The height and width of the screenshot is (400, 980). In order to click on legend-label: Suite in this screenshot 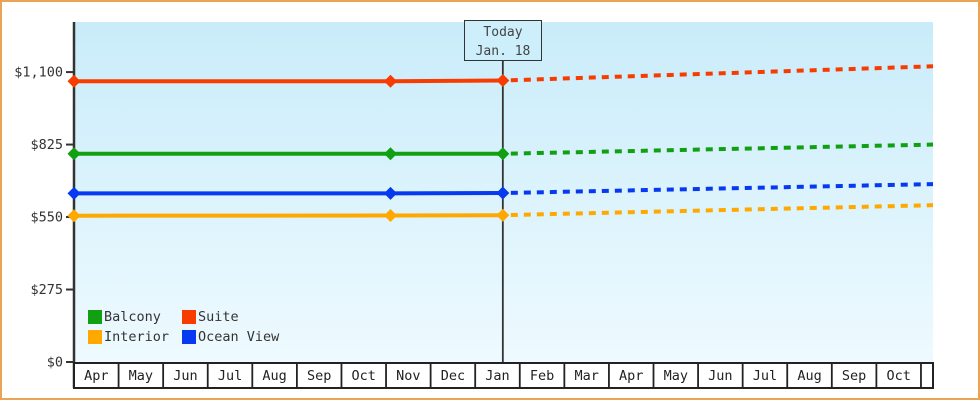, I will do `click(218, 317)`.